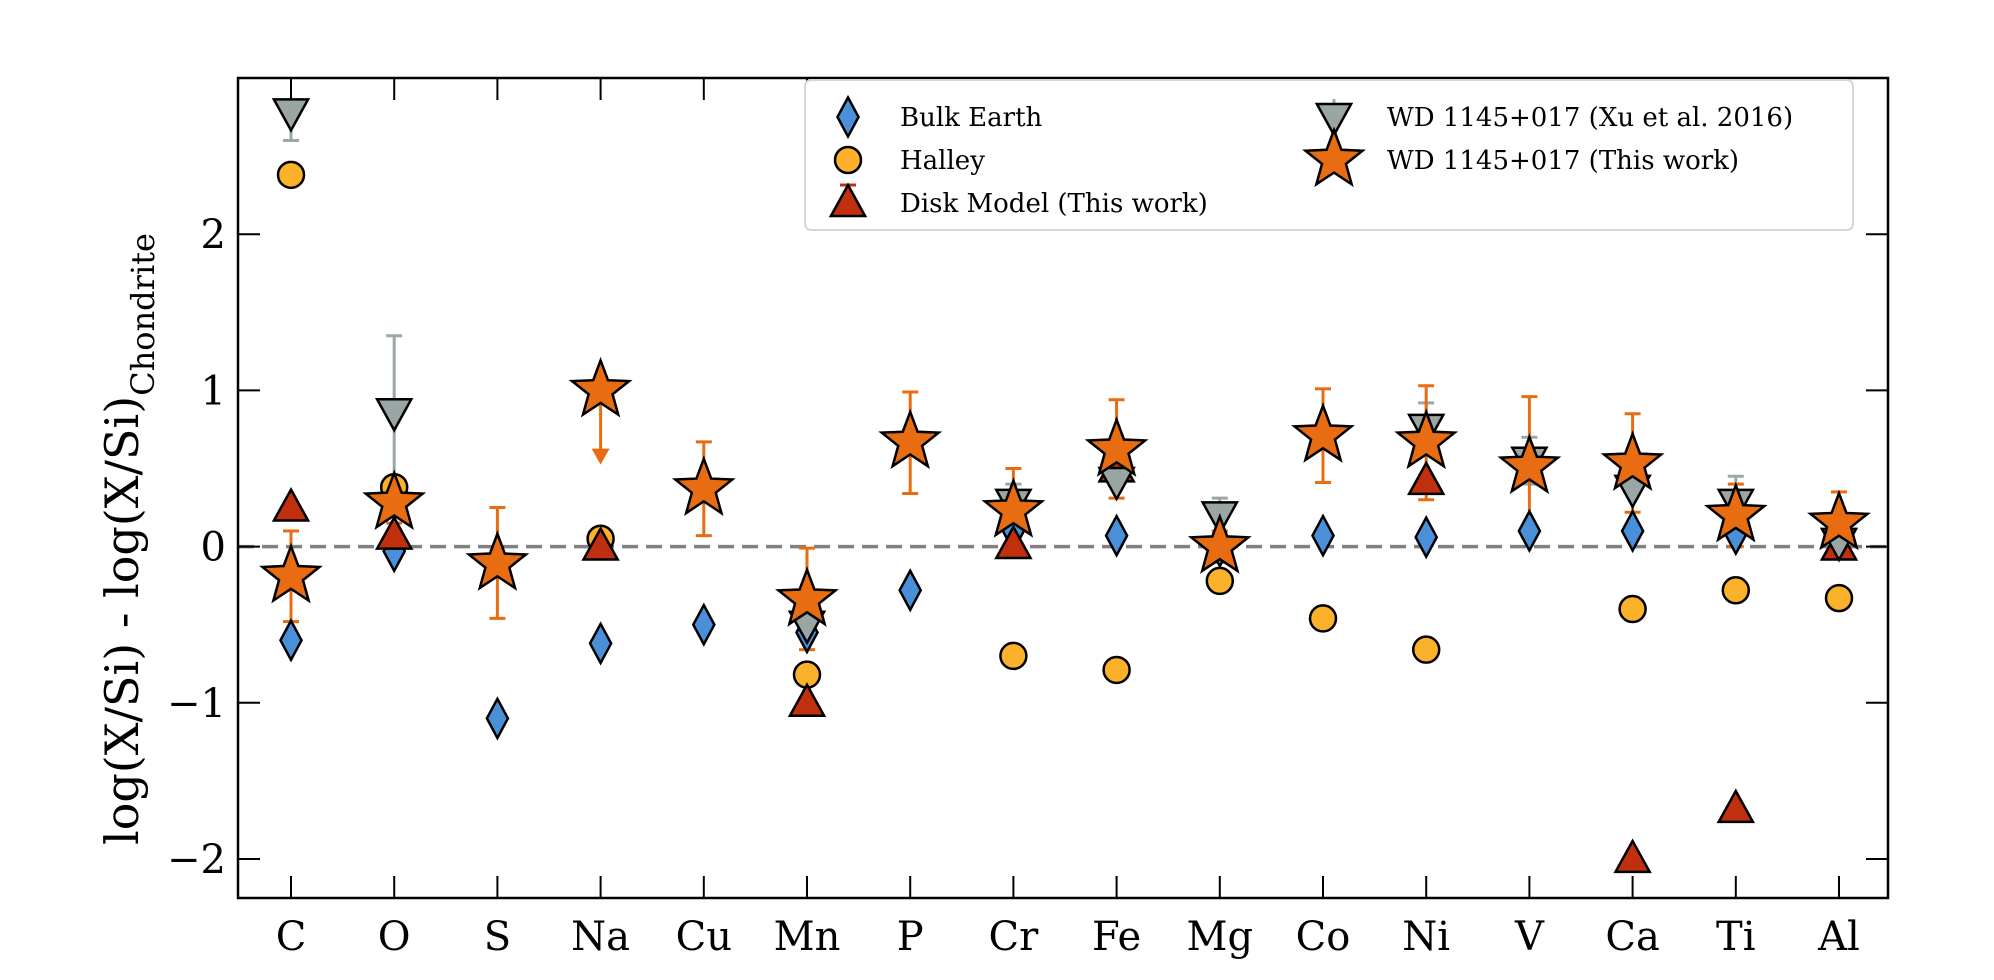 The height and width of the screenshot is (980, 1994). Describe the element at coordinates (394, 937) in the screenshot. I see `x-tick-label: O` at that location.